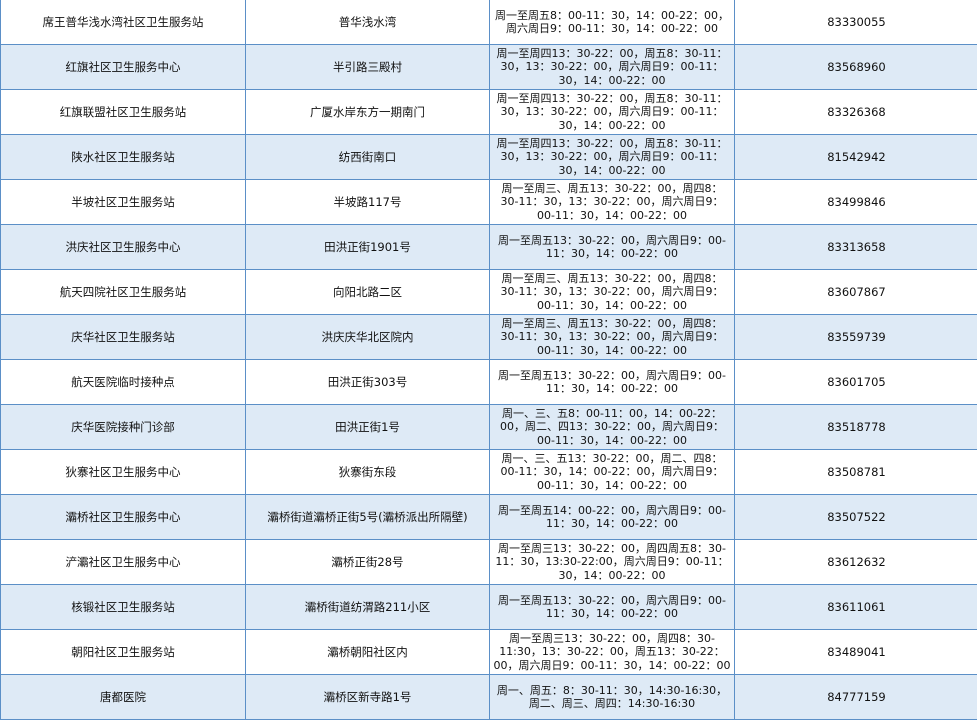 Image resolution: width=977 pixels, height=720 pixels. Describe the element at coordinates (123, 337) in the screenshot. I see `site-name-cell: 庆华社区卫生服务站` at that location.